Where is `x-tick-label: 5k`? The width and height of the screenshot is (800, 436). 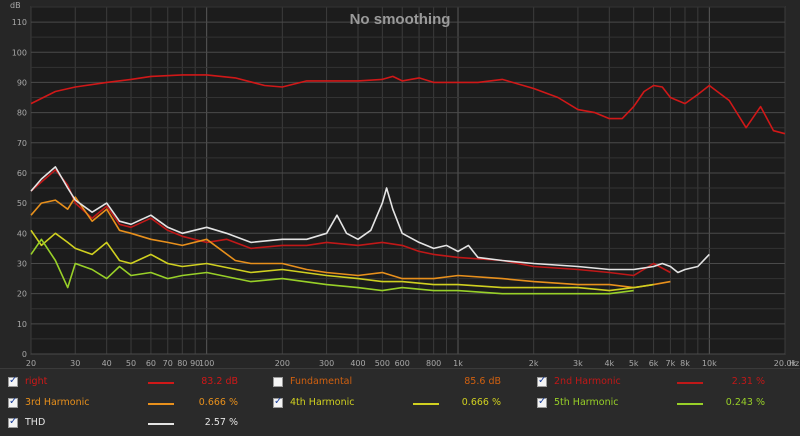 x-tick-label: 5k is located at coordinates (634, 363).